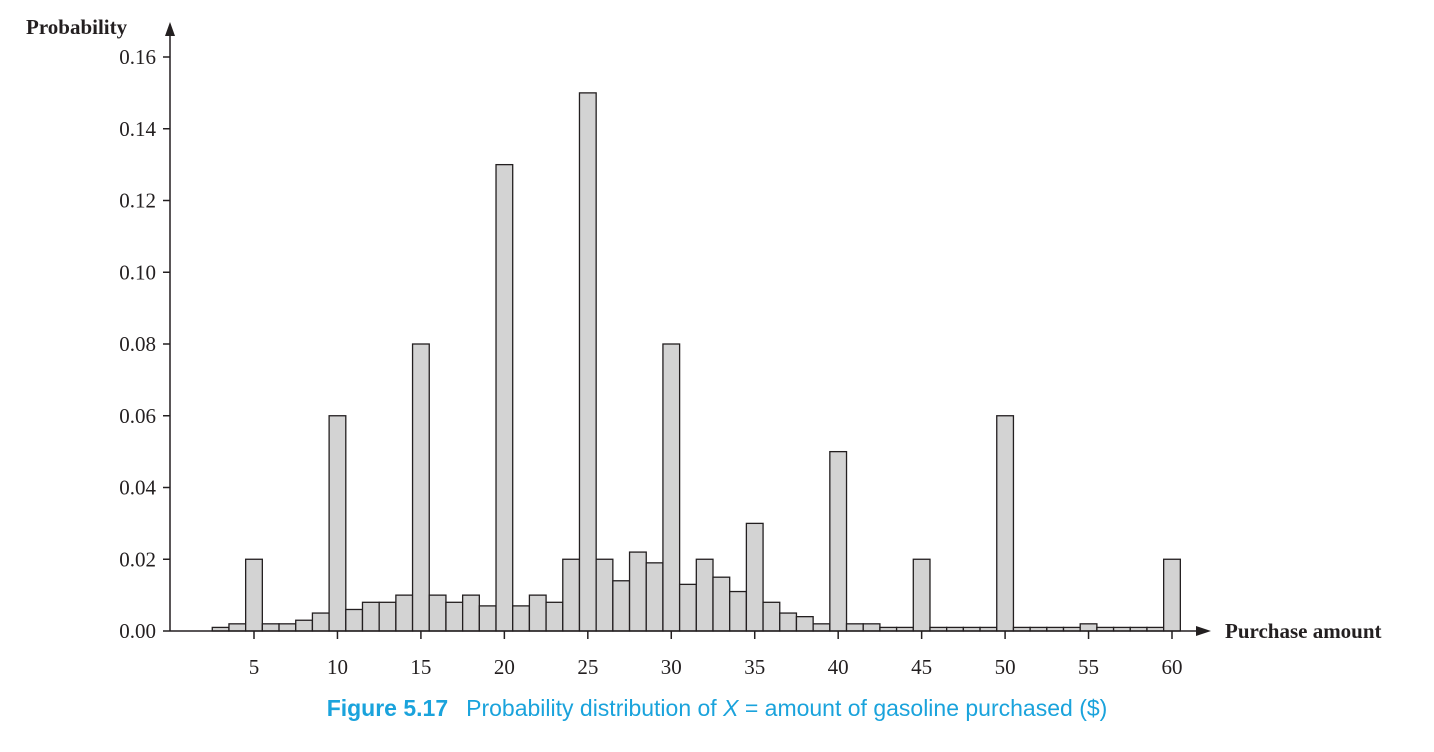 The height and width of the screenshot is (752, 1434). What do you see at coordinates (595, 708) in the screenshot?
I see `caption-text-before: Probability distribution of` at bounding box center [595, 708].